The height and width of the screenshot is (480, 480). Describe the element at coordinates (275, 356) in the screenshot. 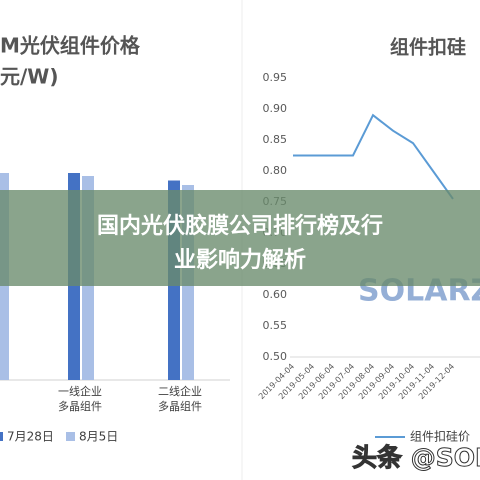

I see `y-tick-label: 0.50` at that location.